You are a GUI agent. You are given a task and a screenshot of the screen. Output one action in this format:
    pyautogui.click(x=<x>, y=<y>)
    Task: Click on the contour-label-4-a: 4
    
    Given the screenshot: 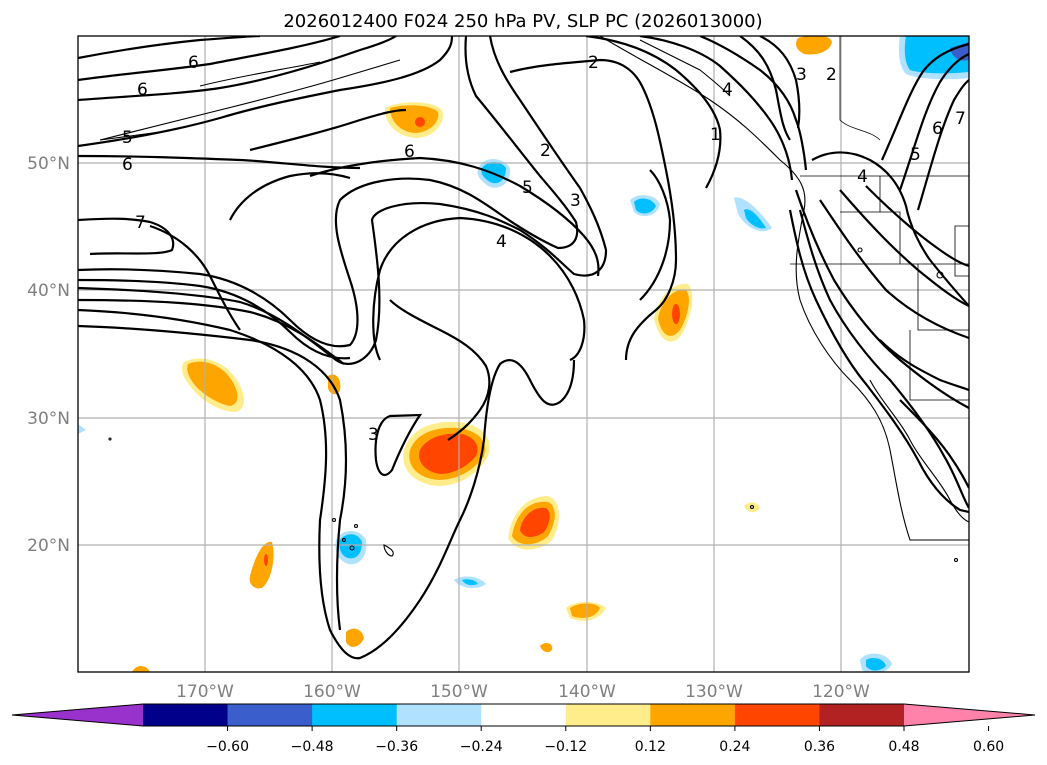 What is the action you would take?
    pyautogui.click(x=501, y=242)
    